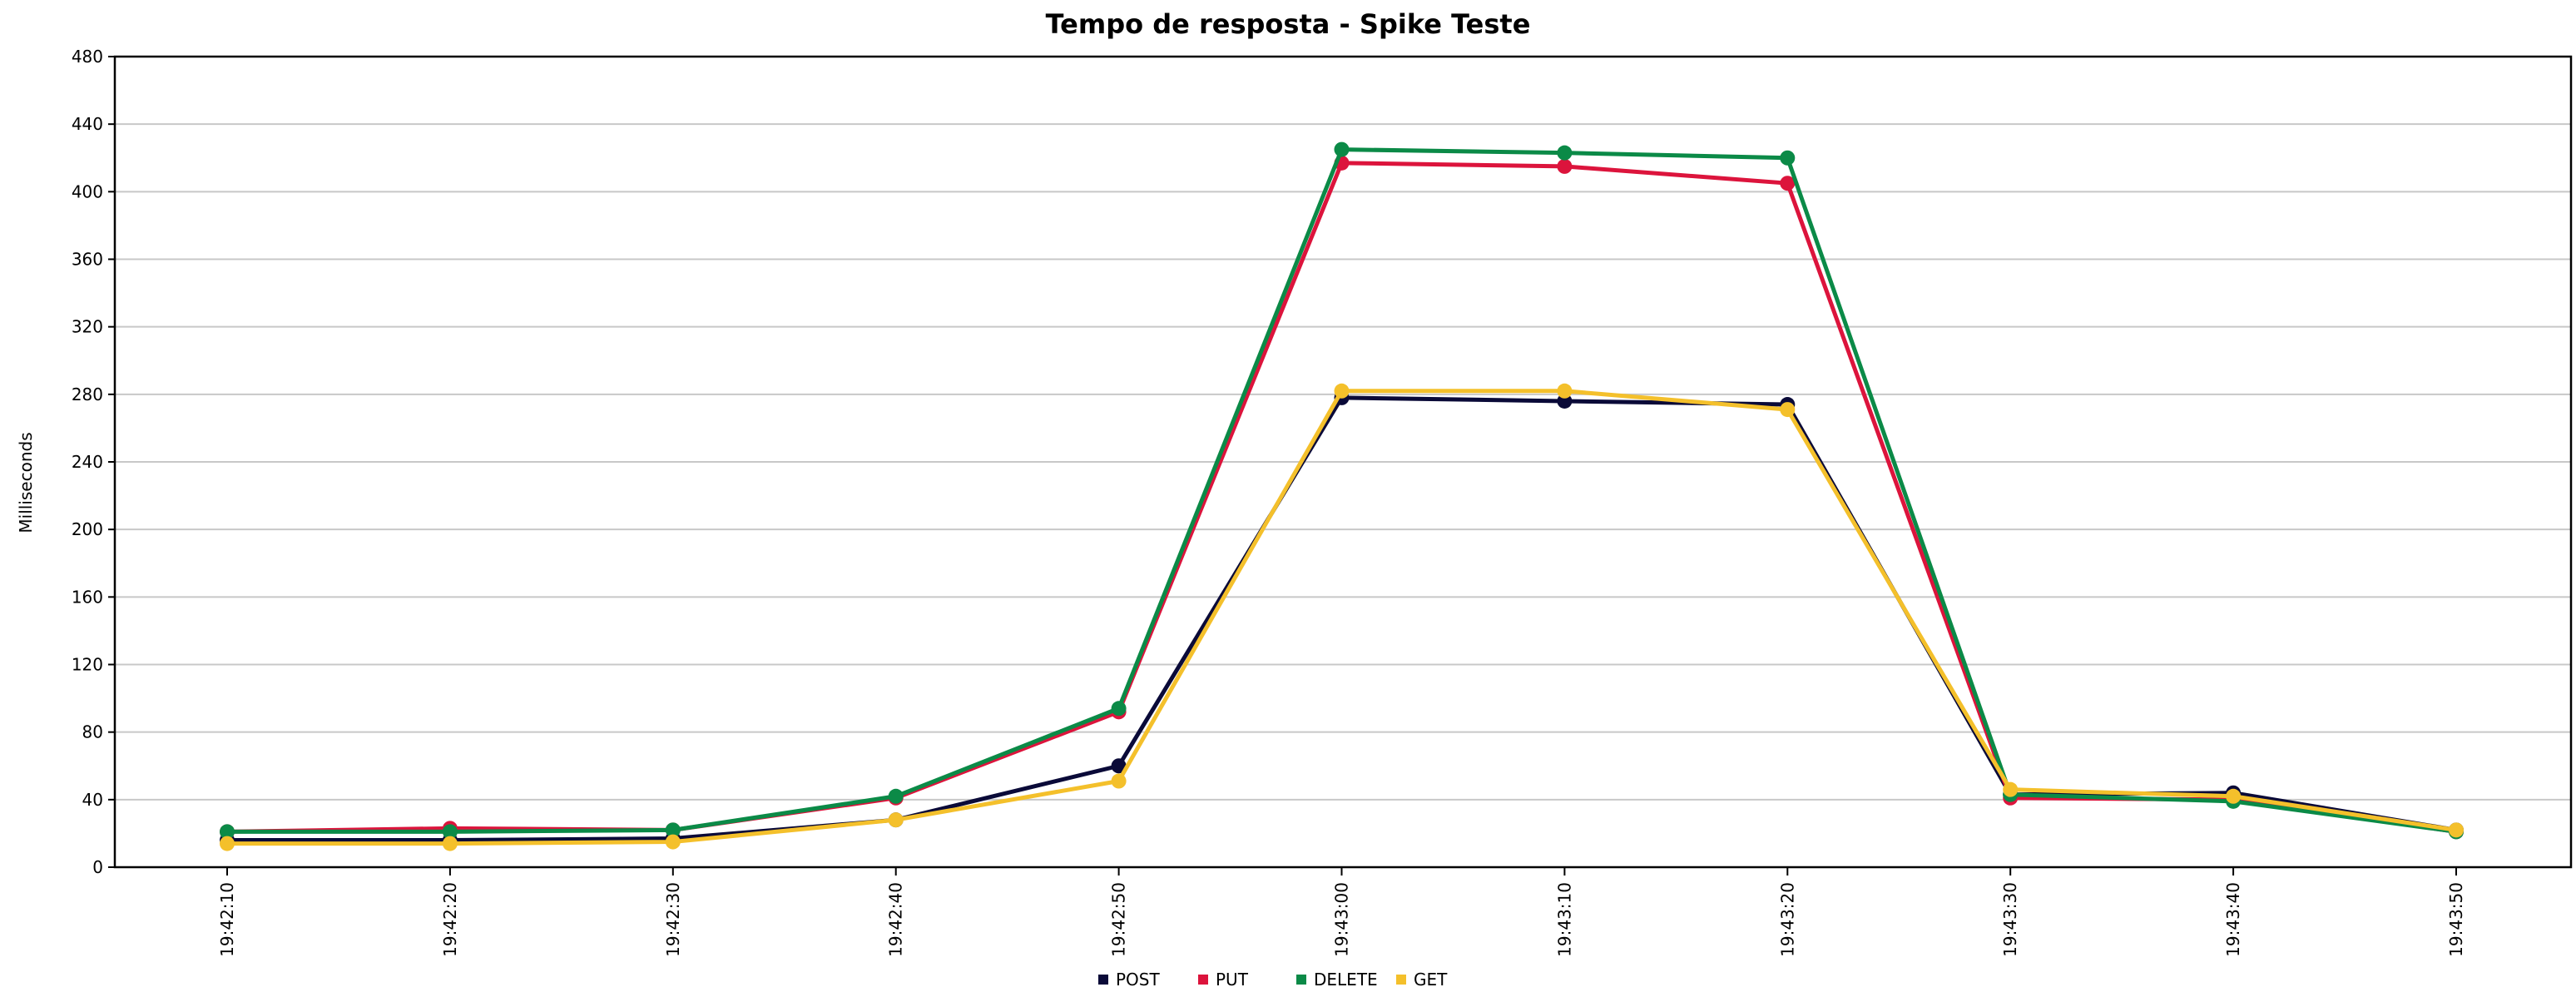 Image resolution: width=2576 pixels, height=1007 pixels. What do you see at coordinates (98, 867) in the screenshot?
I see `y-tick-label: 0` at bounding box center [98, 867].